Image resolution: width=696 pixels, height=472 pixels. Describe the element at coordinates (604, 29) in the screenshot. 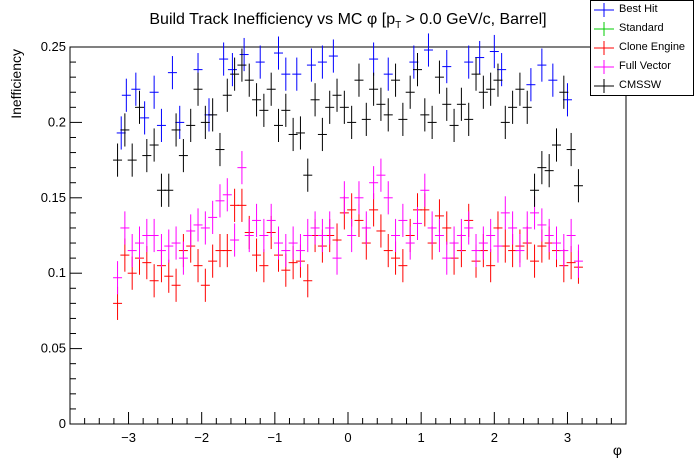

I see `legend-marker-standard` at that location.